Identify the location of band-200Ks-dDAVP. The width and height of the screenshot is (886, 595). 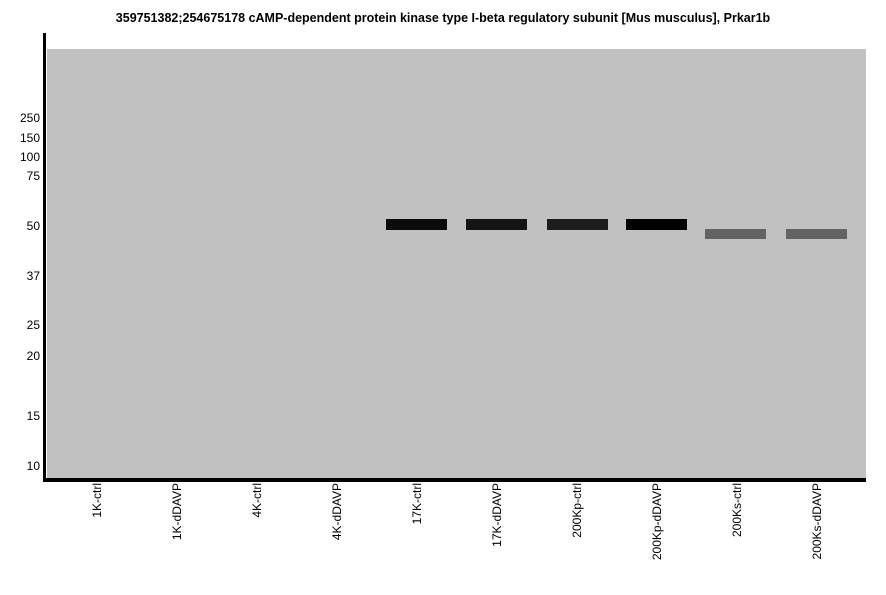
(816, 234).